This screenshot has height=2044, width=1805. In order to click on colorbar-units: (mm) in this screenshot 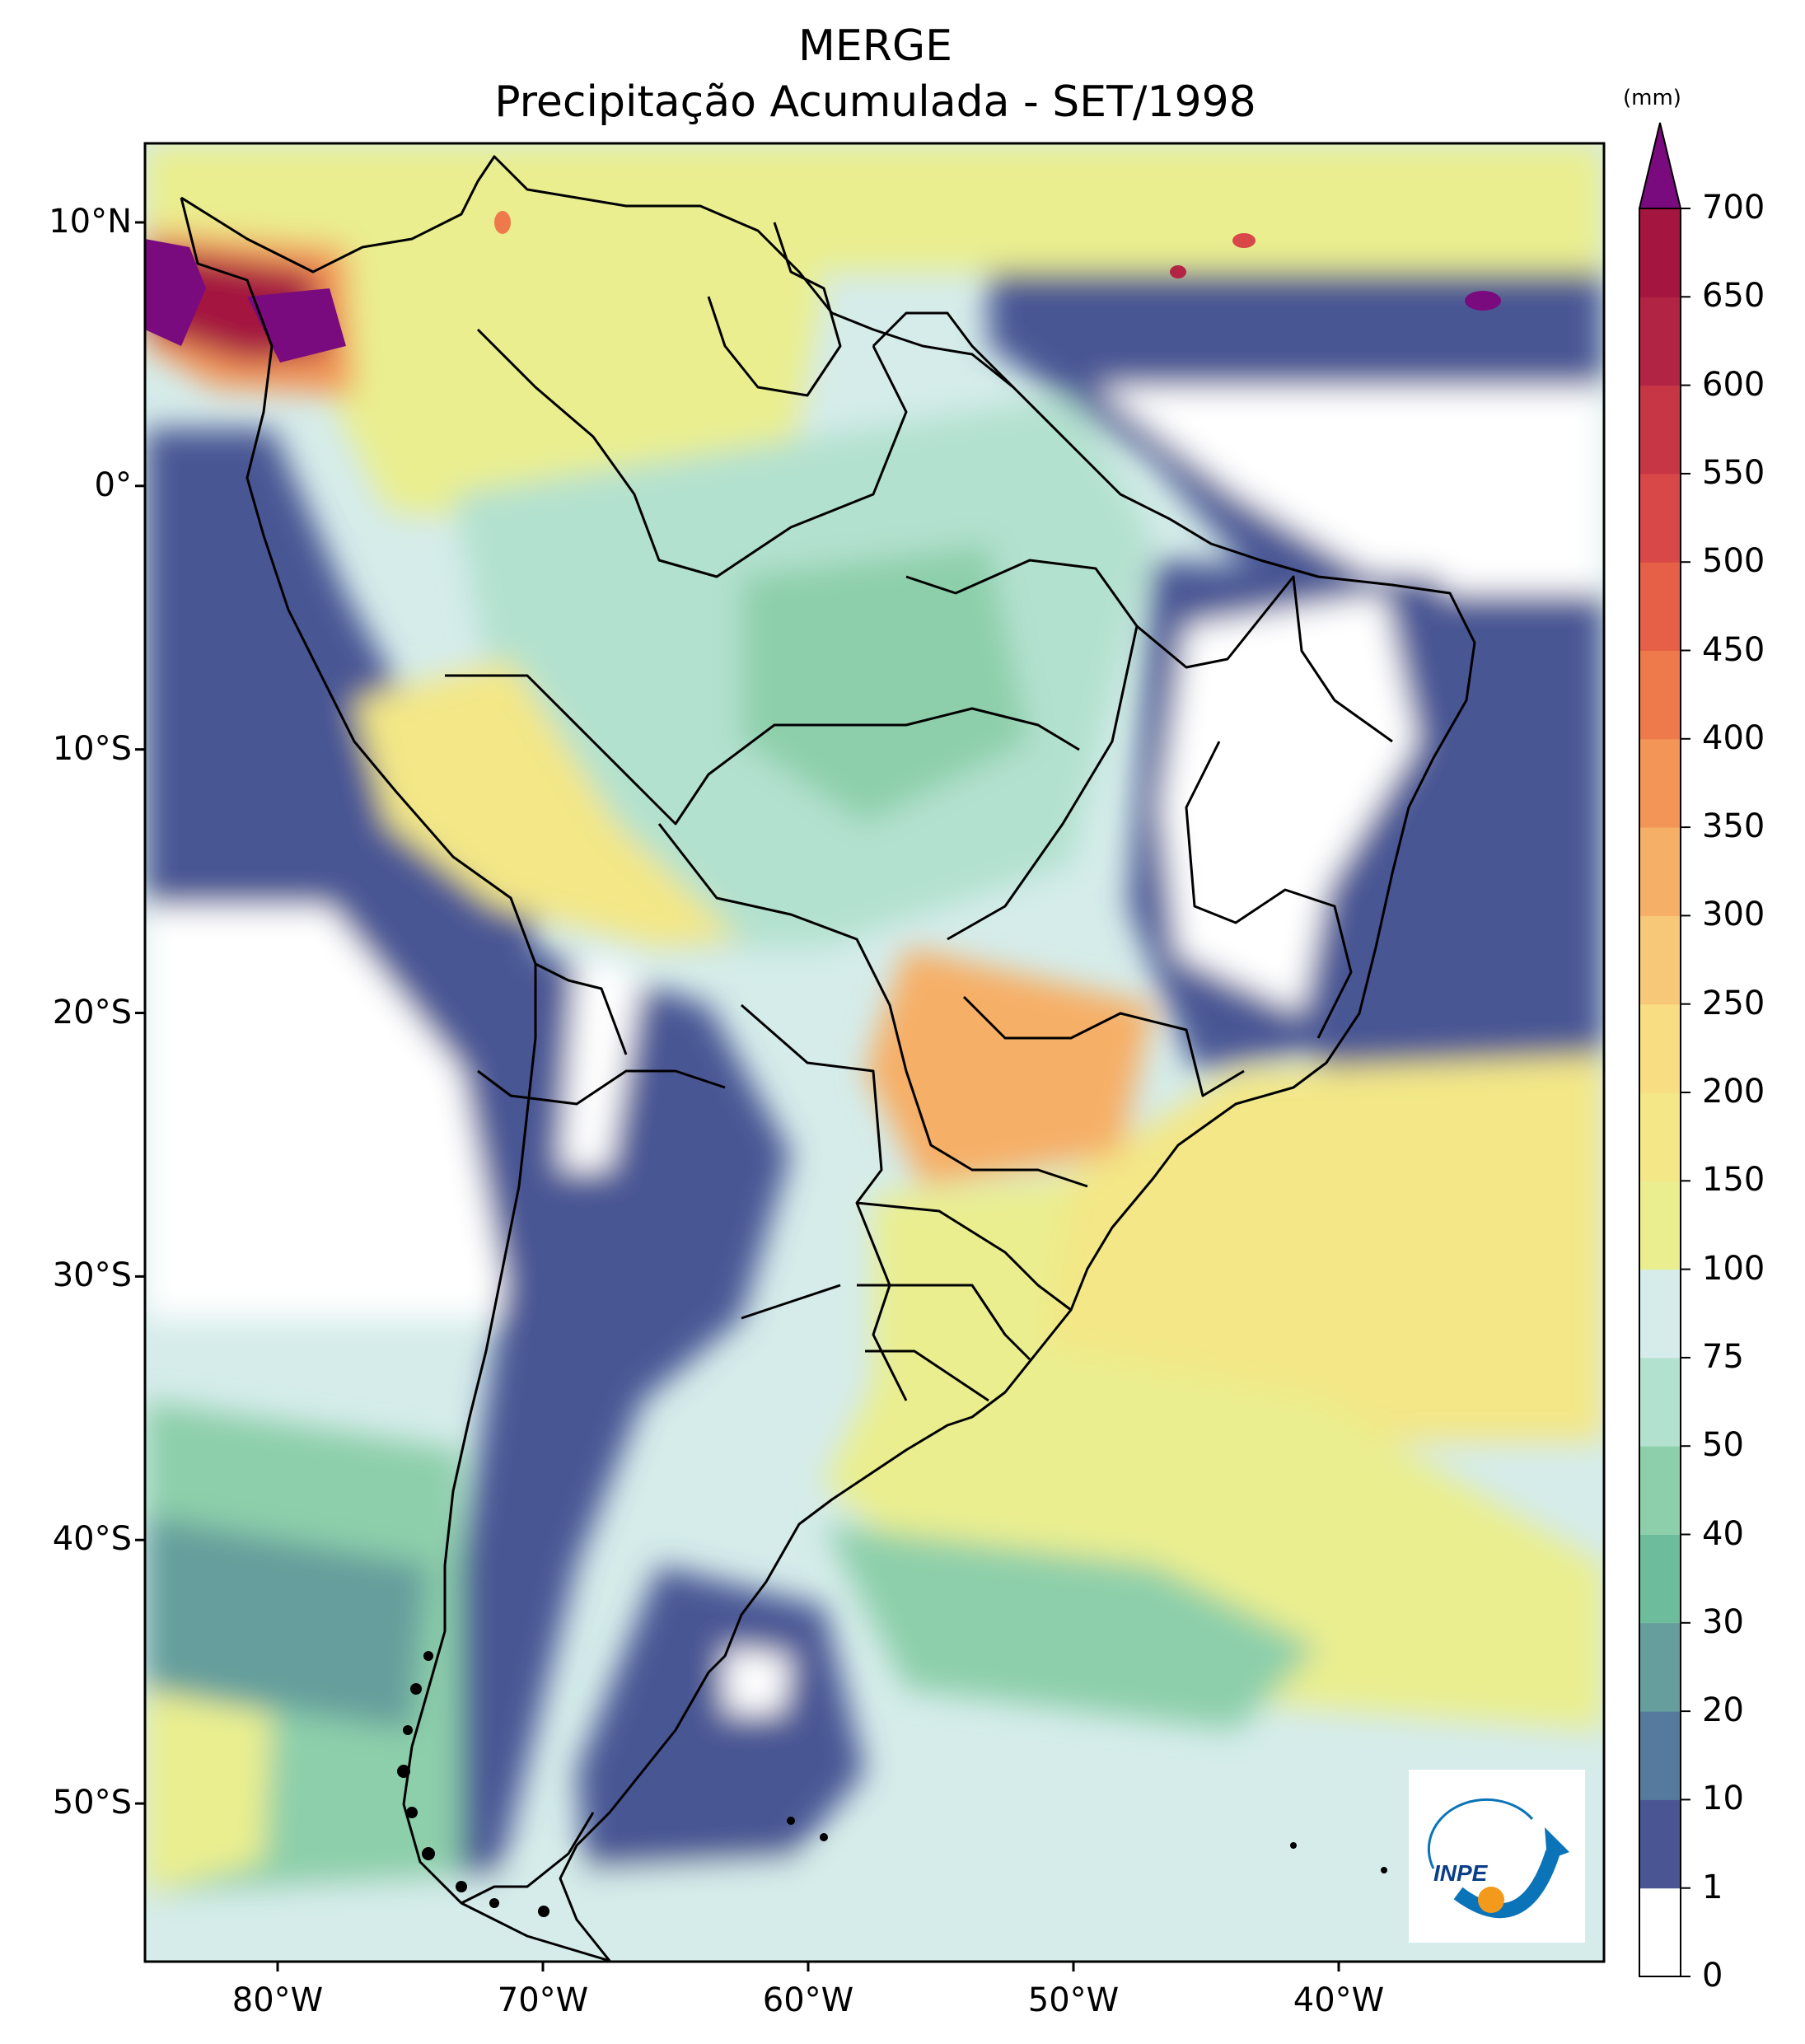, I will do `click(1652, 98)`.